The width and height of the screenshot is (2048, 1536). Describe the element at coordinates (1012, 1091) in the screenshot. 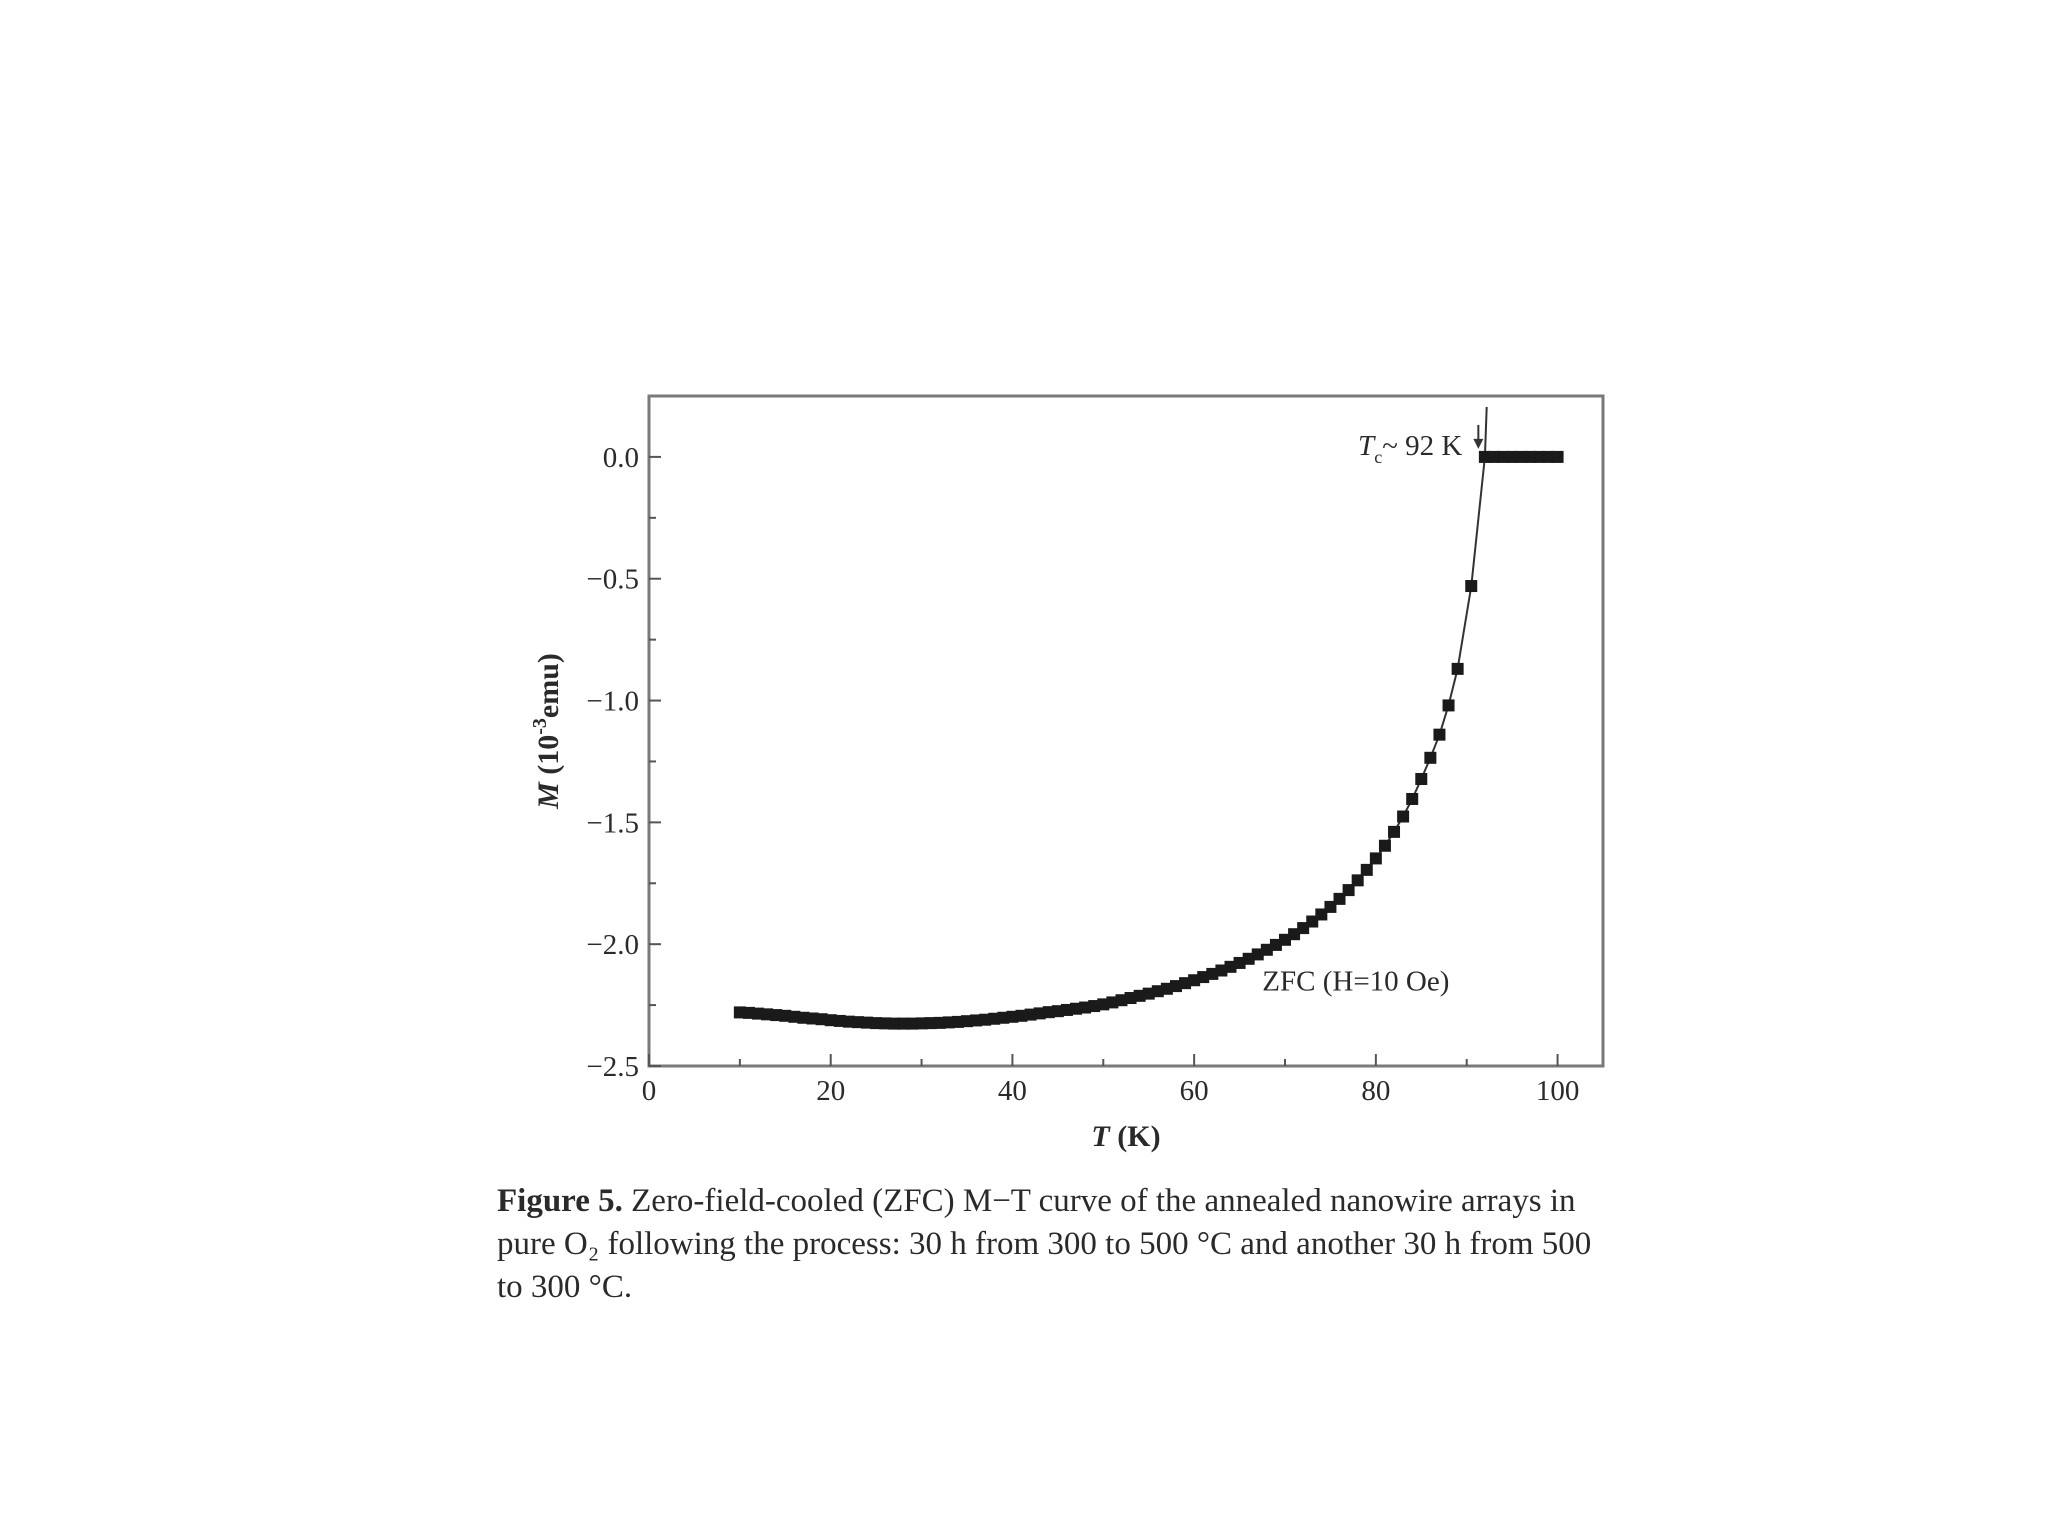

I see `x-tick-label: 40` at that location.